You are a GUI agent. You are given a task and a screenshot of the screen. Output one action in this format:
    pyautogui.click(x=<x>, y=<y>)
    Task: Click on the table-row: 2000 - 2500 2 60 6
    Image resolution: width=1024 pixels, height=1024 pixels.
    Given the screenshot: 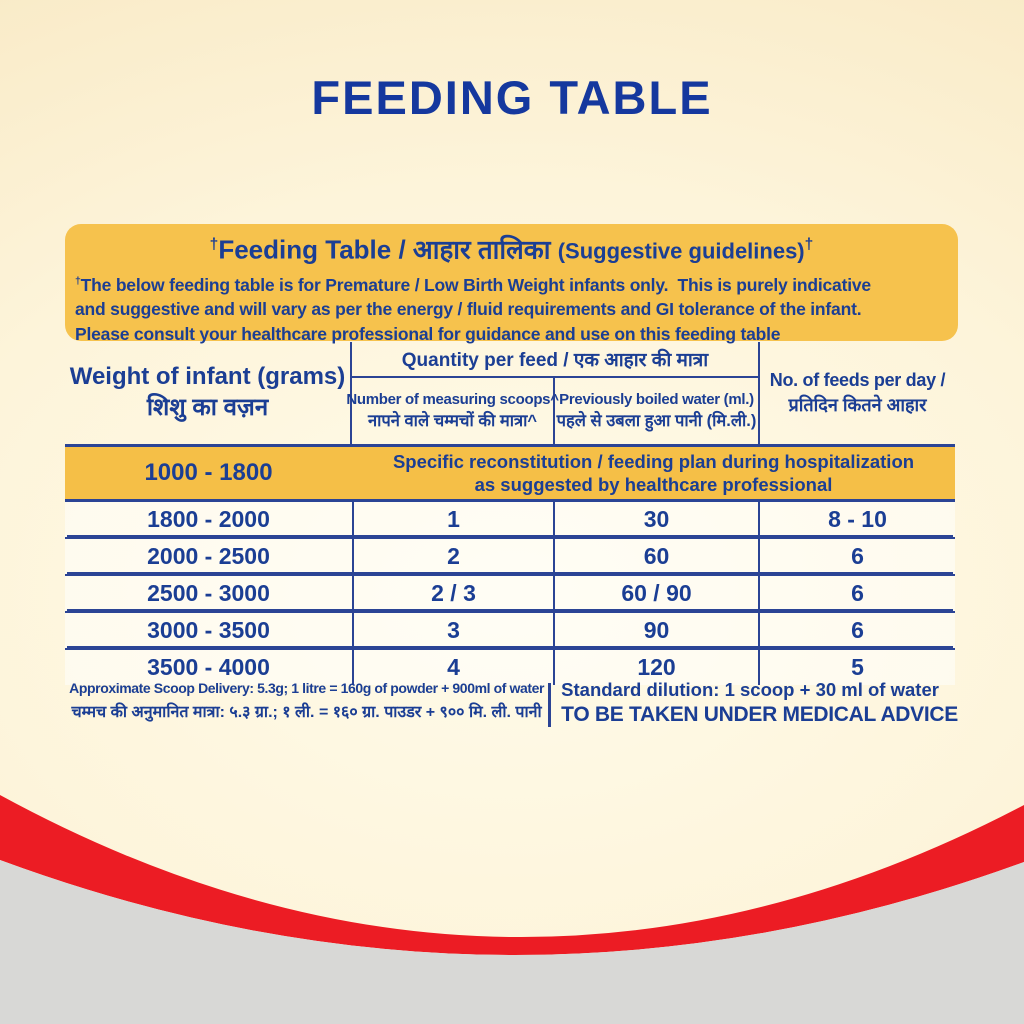 What is the action you would take?
    pyautogui.click(x=510, y=555)
    